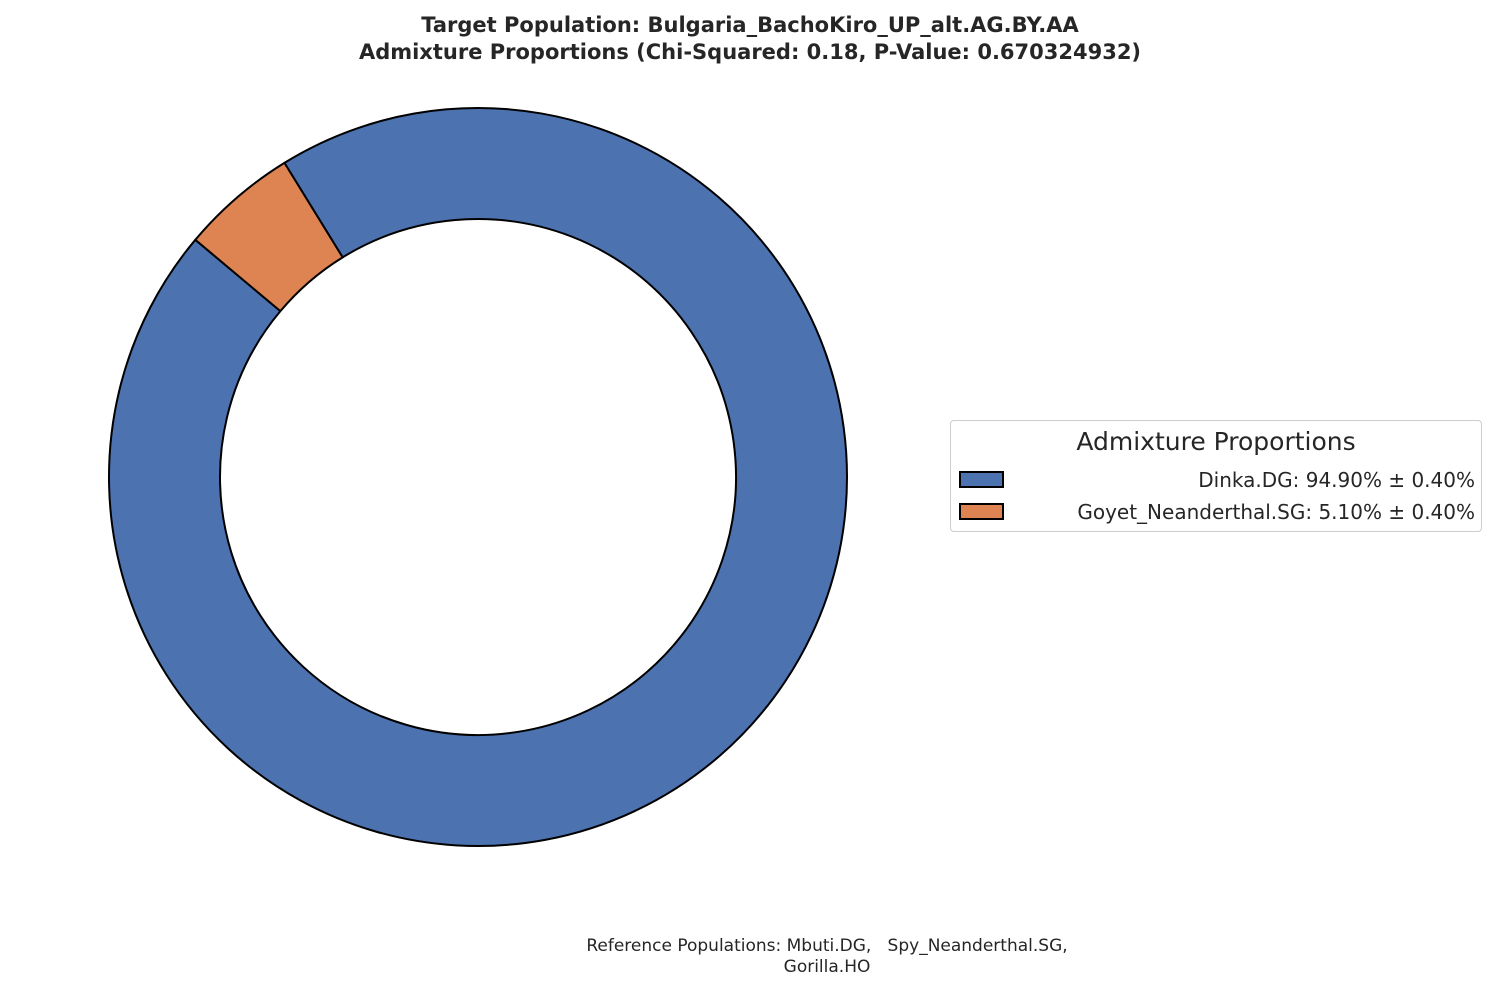 The image size is (1500, 994). I want to click on legend-entry-dinka: Dinka.DG: 94.90% ± 0.40%, so click(1217, 480).